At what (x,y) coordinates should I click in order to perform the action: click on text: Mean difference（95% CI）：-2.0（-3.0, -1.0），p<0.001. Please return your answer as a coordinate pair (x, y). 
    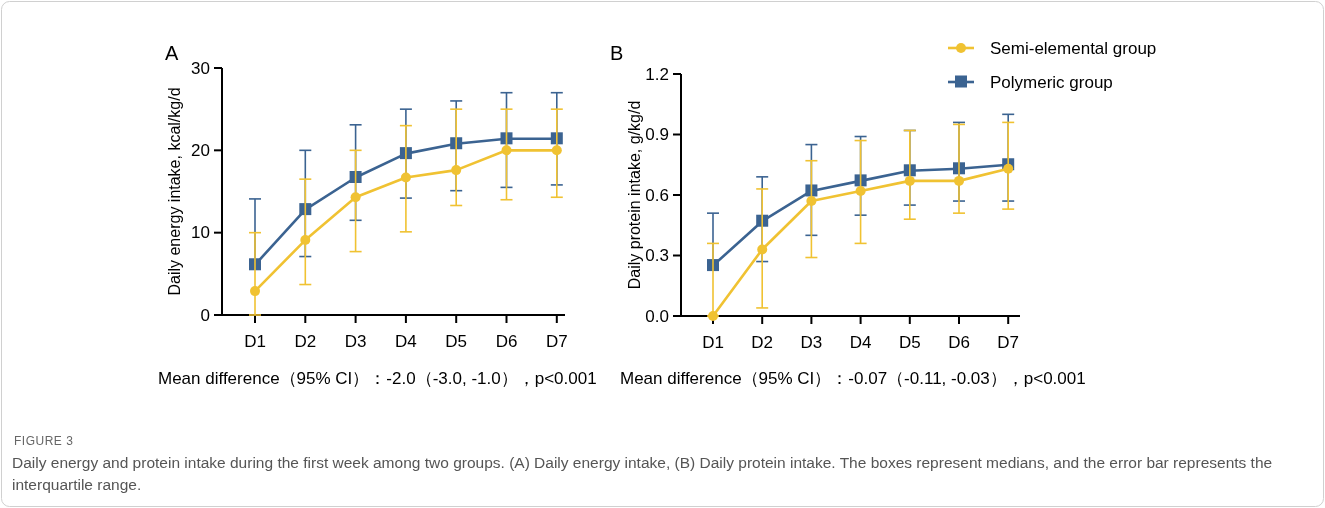
    Looking at the image, I should click on (377, 378).